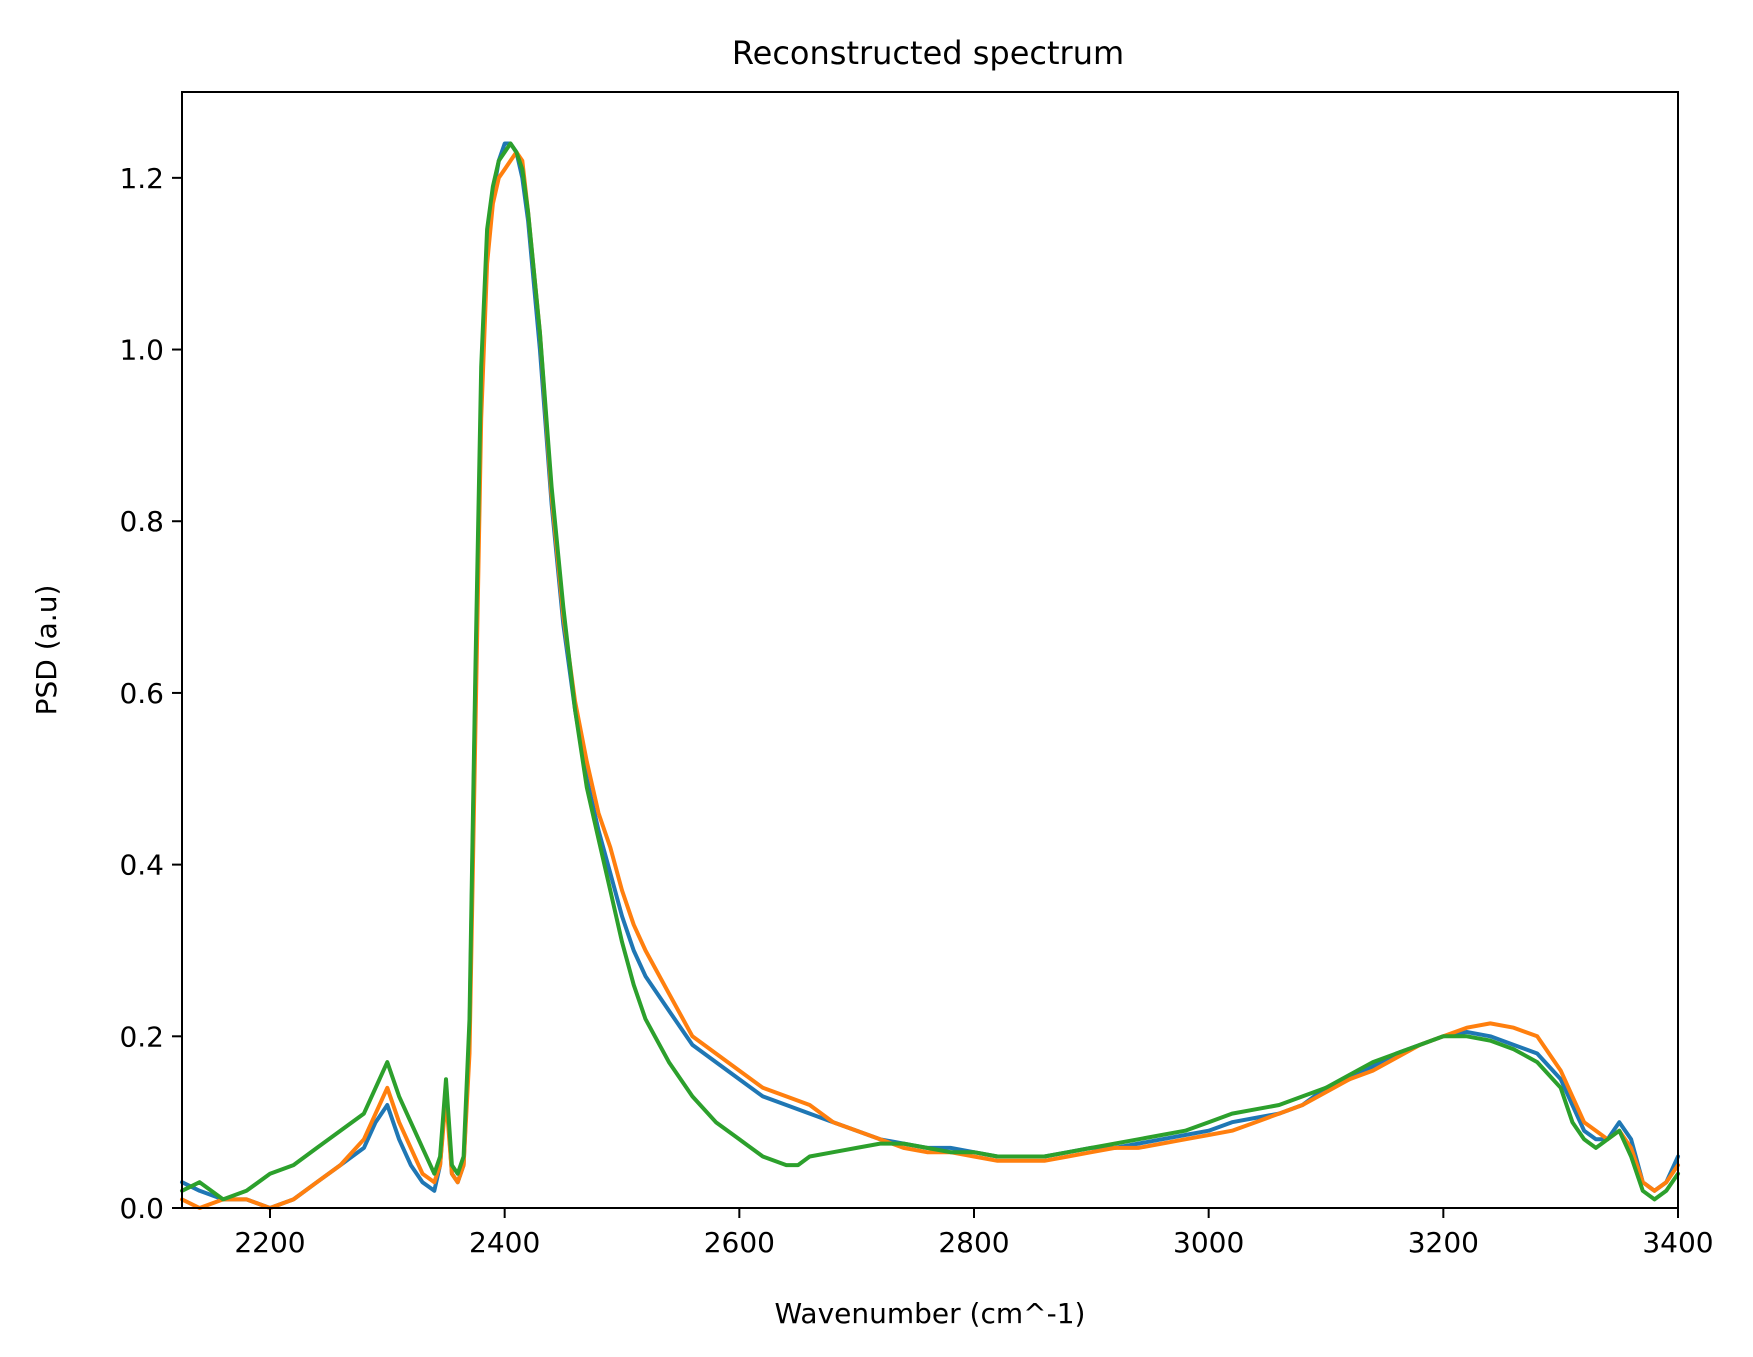 This screenshot has height=1357, width=1753. What do you see at coordinates (141, 521) in the screenshot?
I see `y-tick-label: 0.8` at bounding box center [141, 521].